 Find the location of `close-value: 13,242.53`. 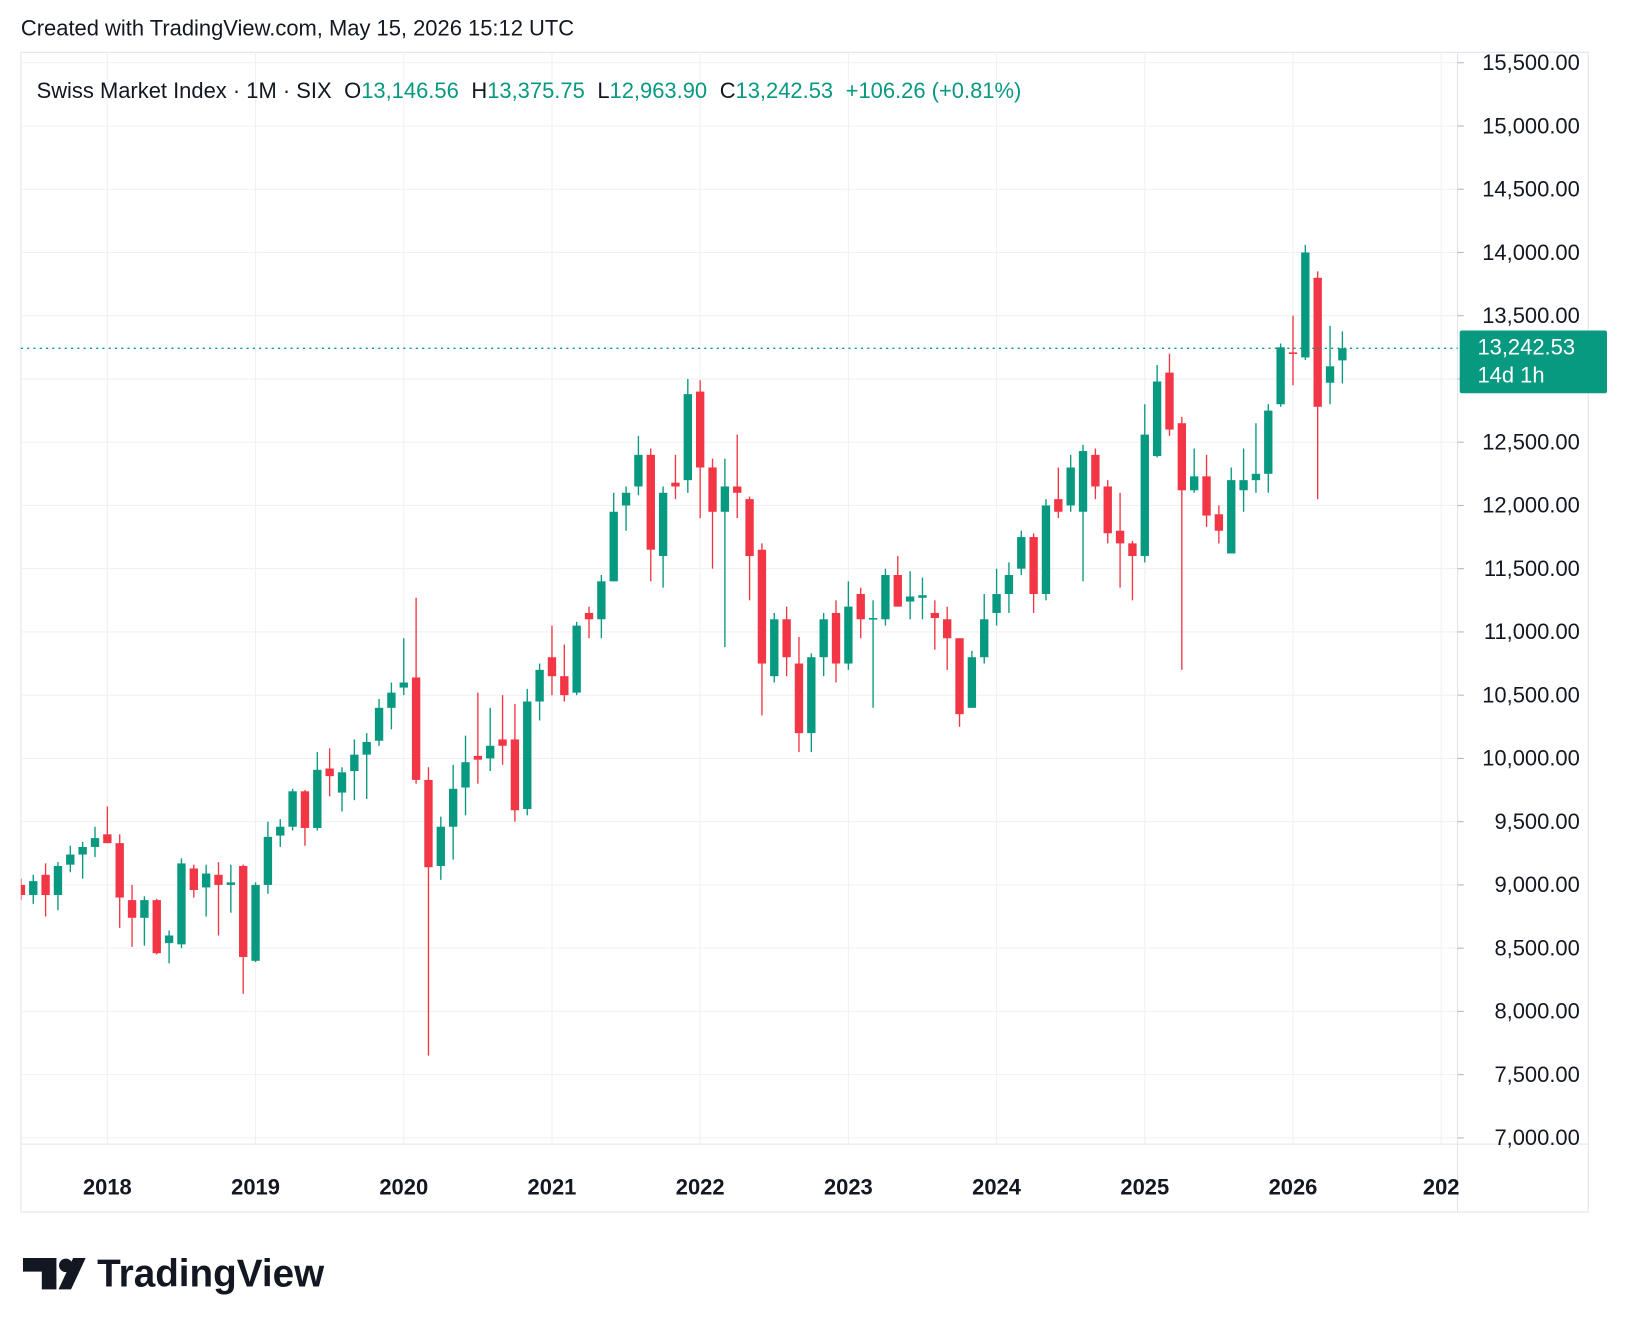

close-value: 13,242.53 is located at coordinates (785, 90).